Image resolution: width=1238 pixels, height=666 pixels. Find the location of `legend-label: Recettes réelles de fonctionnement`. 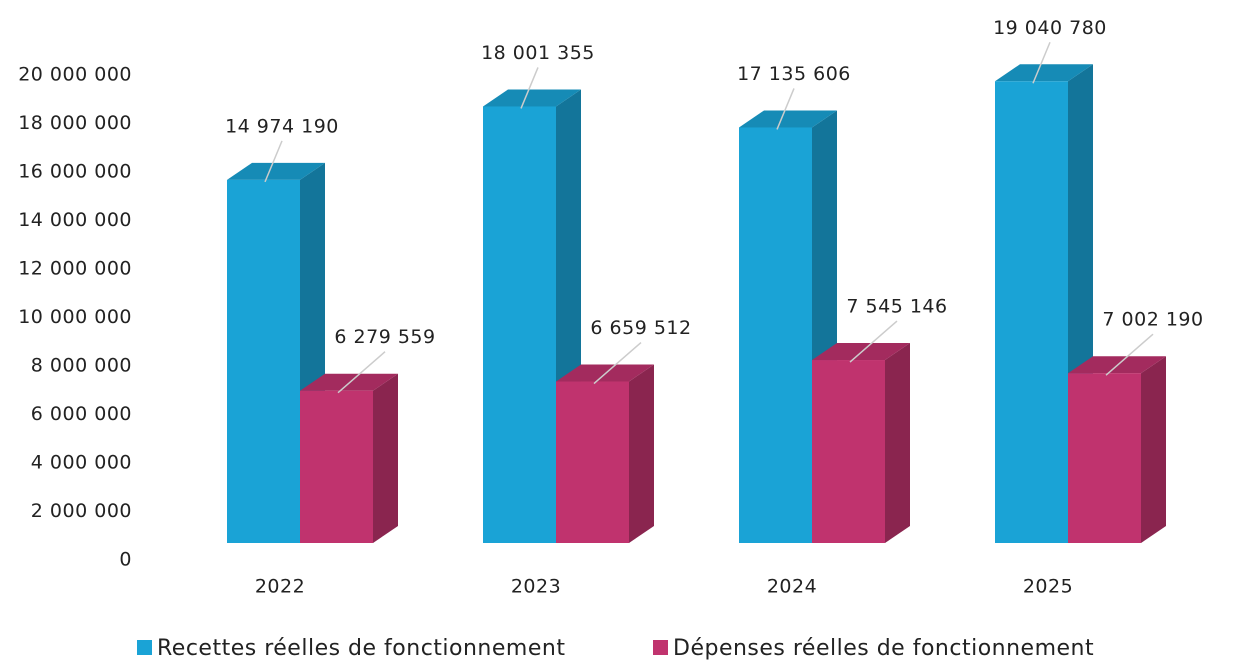

legend-label: Recettes réelles de fonctionnement is located at coordinates (361, 648).